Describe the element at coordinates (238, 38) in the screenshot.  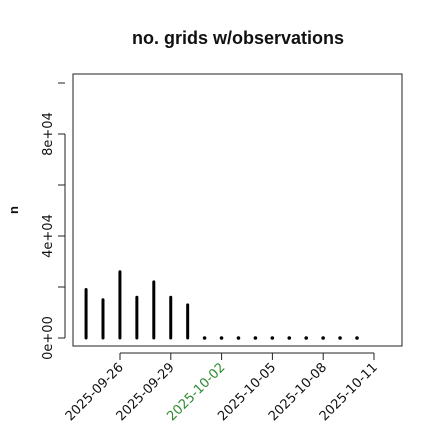
I see `chart-title: no. grids w/observations` at that location.